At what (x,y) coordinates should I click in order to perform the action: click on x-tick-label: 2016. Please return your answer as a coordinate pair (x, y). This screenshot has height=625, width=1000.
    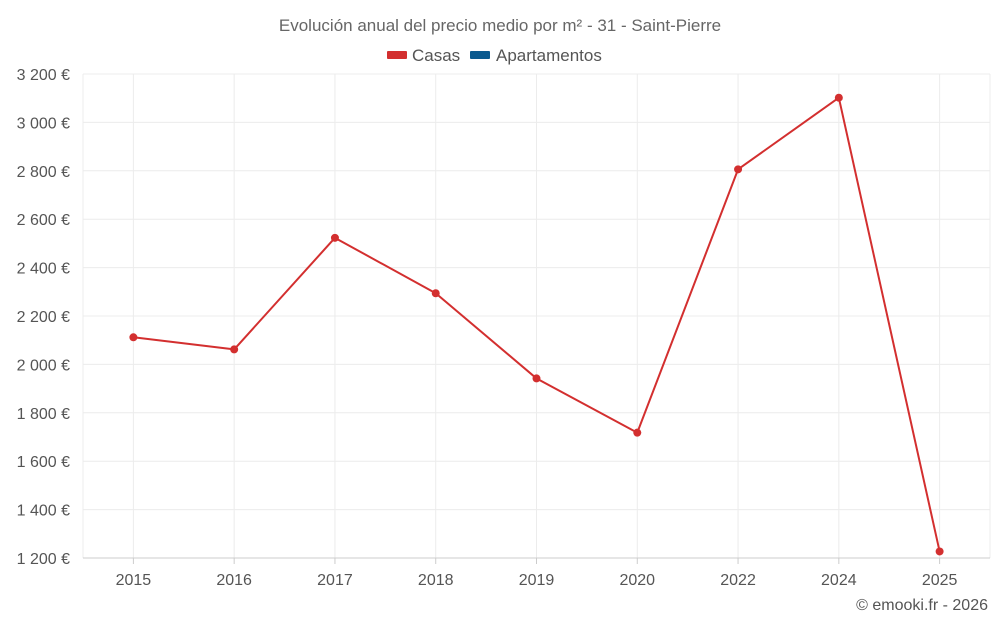
    Looking at the image, I should click on (234, 580).